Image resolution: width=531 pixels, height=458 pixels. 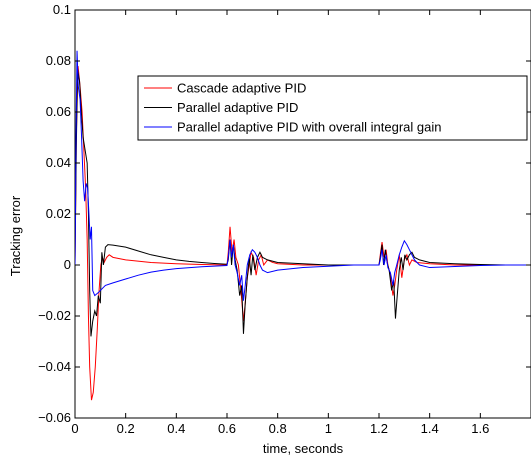 What do you see at coordinates (480, 428) in the screenshot?
I see `x-tick-label: 1.6` at bounding box center [480, 428].